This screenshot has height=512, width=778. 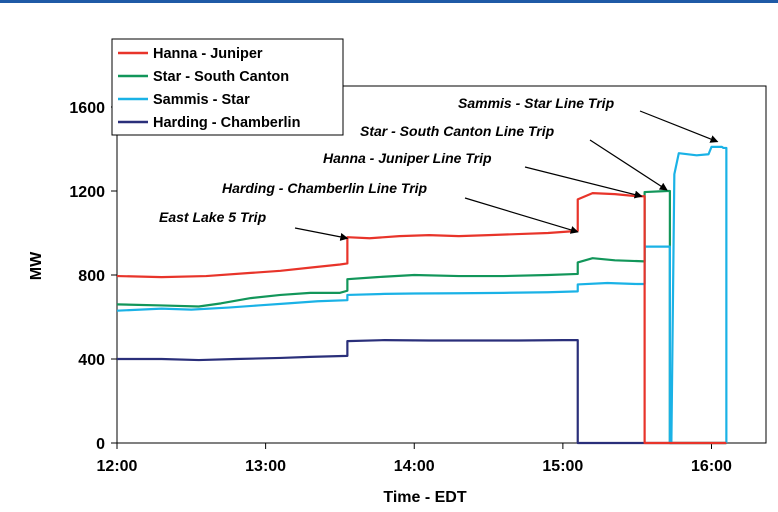 I want to click on legend-box, so click(x=227, y=87).